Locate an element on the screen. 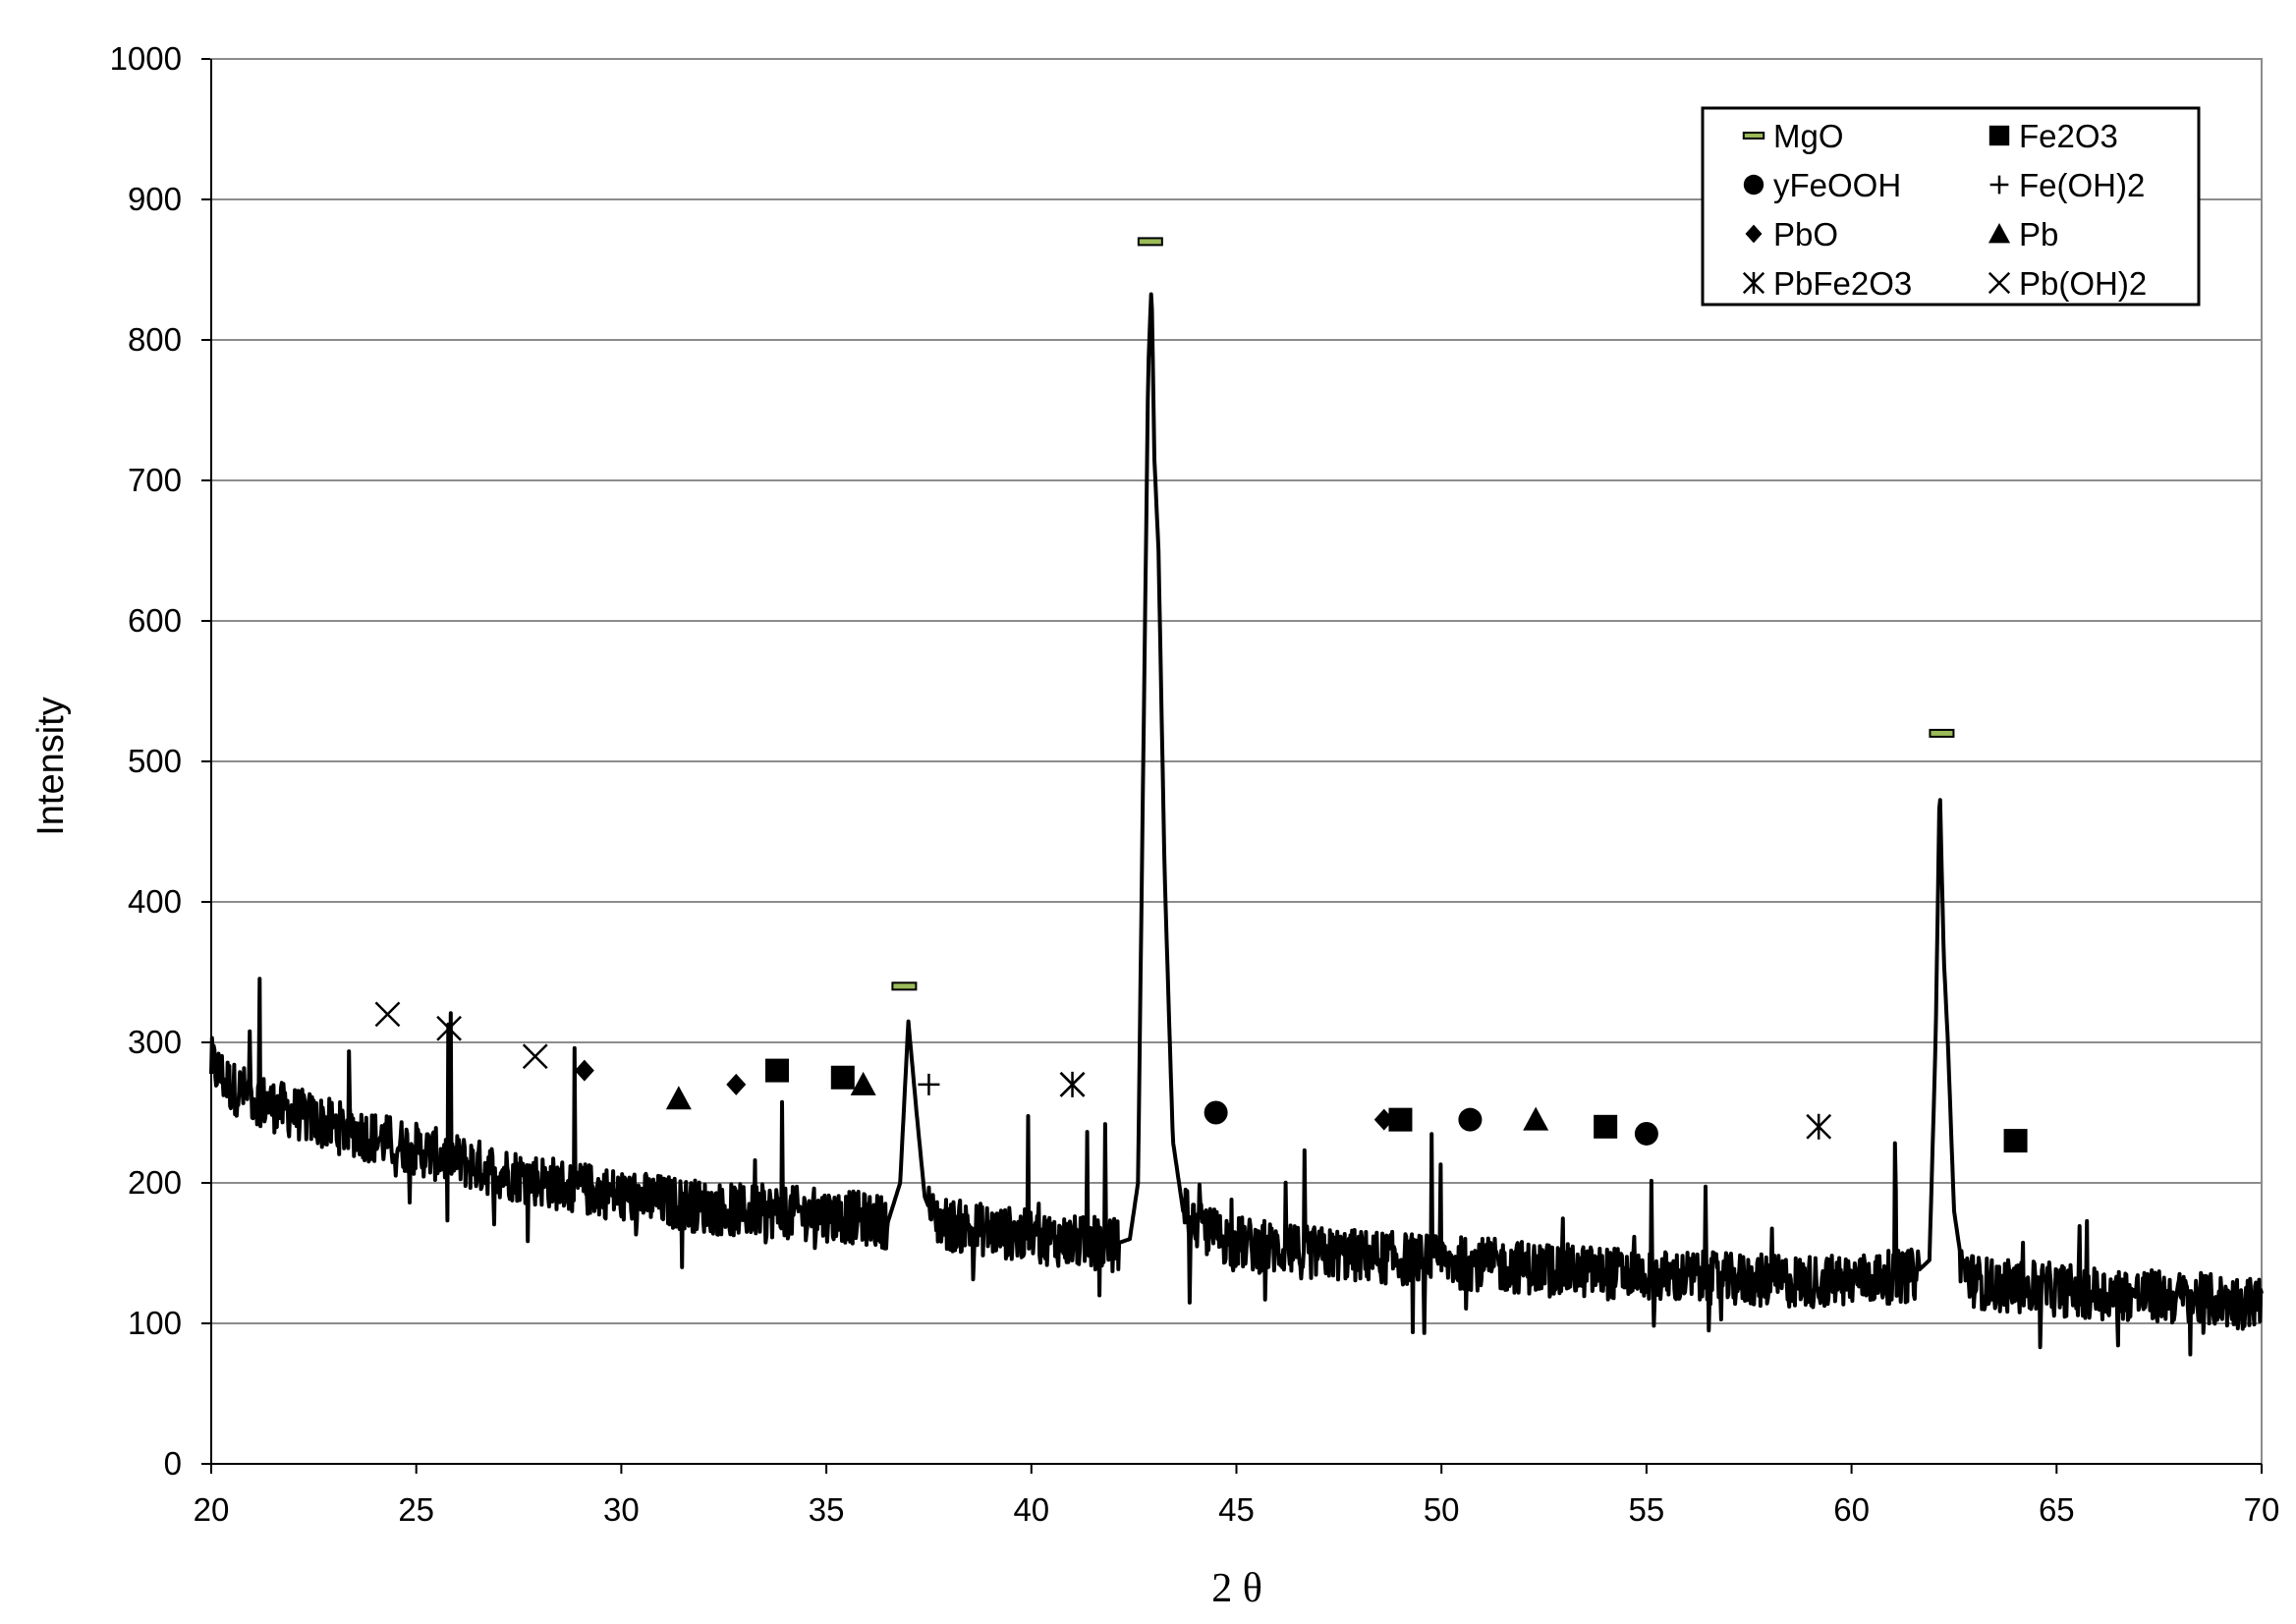 The height and width of the screenshot is (1624, 2296). y-tick-label: 0 is located at coordinates (173, 1463).